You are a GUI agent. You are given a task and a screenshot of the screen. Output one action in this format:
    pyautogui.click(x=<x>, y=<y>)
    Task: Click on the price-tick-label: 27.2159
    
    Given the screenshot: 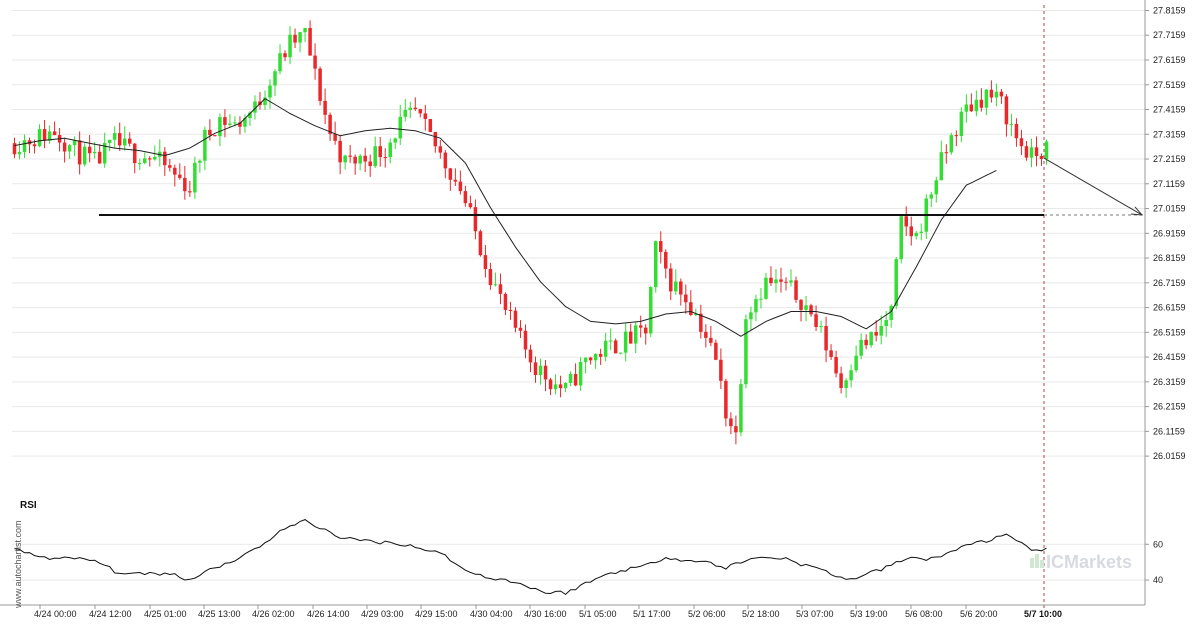 What is the action you would take?
    pyautogui.click(x=1169, y=159)
    